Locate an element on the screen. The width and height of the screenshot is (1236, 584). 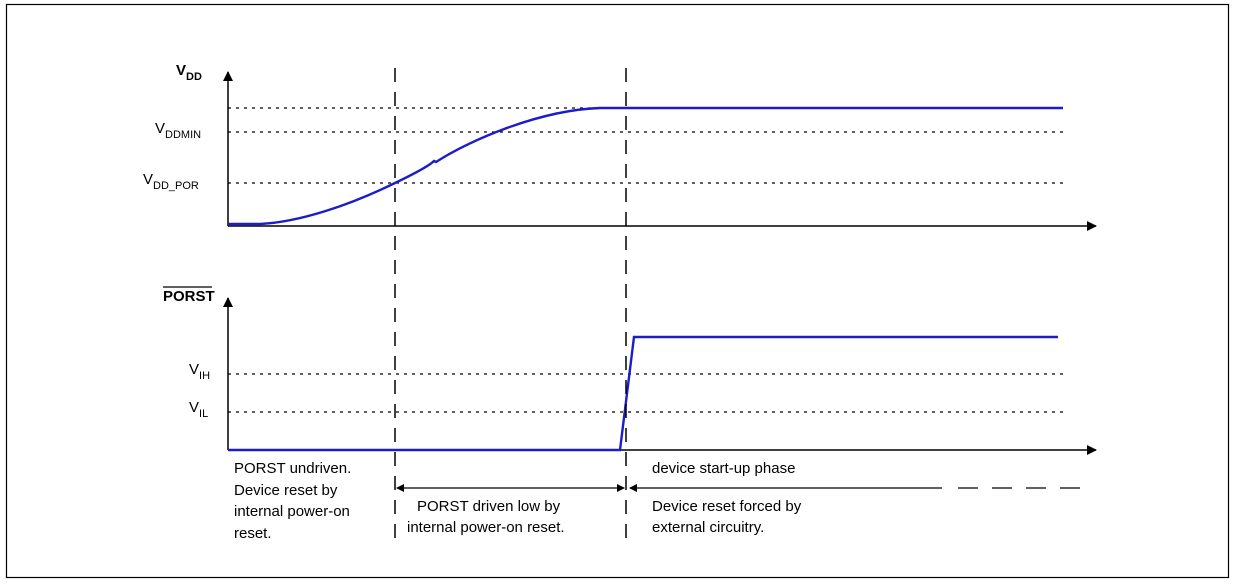
svg-text: Device reset by is located at coordinates (286, 490).